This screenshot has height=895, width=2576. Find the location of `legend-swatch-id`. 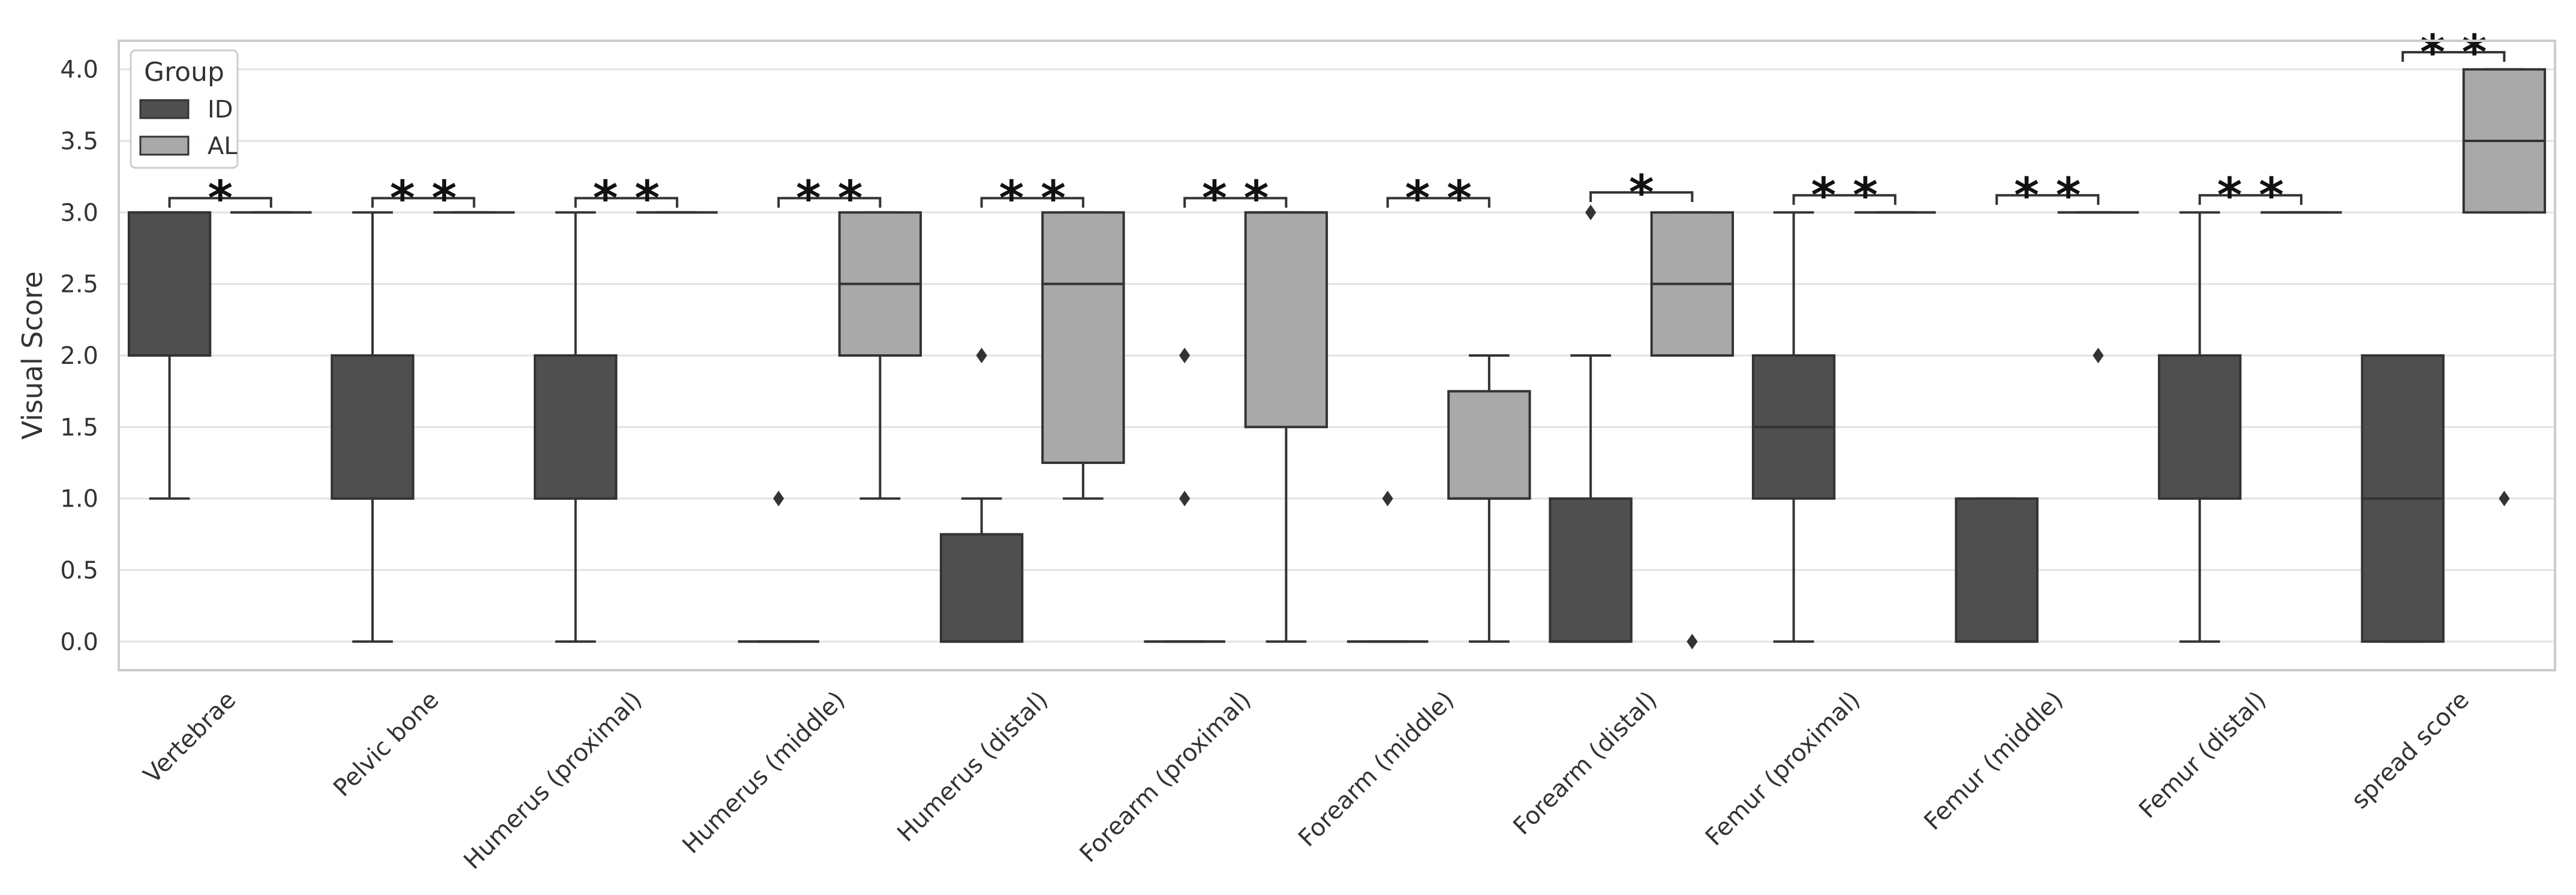

legend-swatch-id is located at coordinates (165, 109).